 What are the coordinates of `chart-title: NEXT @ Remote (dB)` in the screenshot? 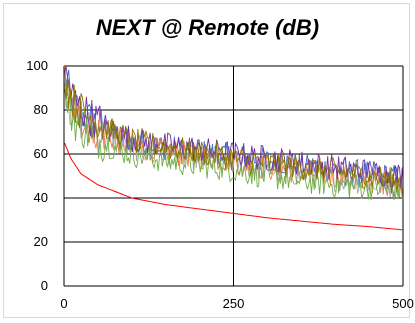 It's located at (207, 27).